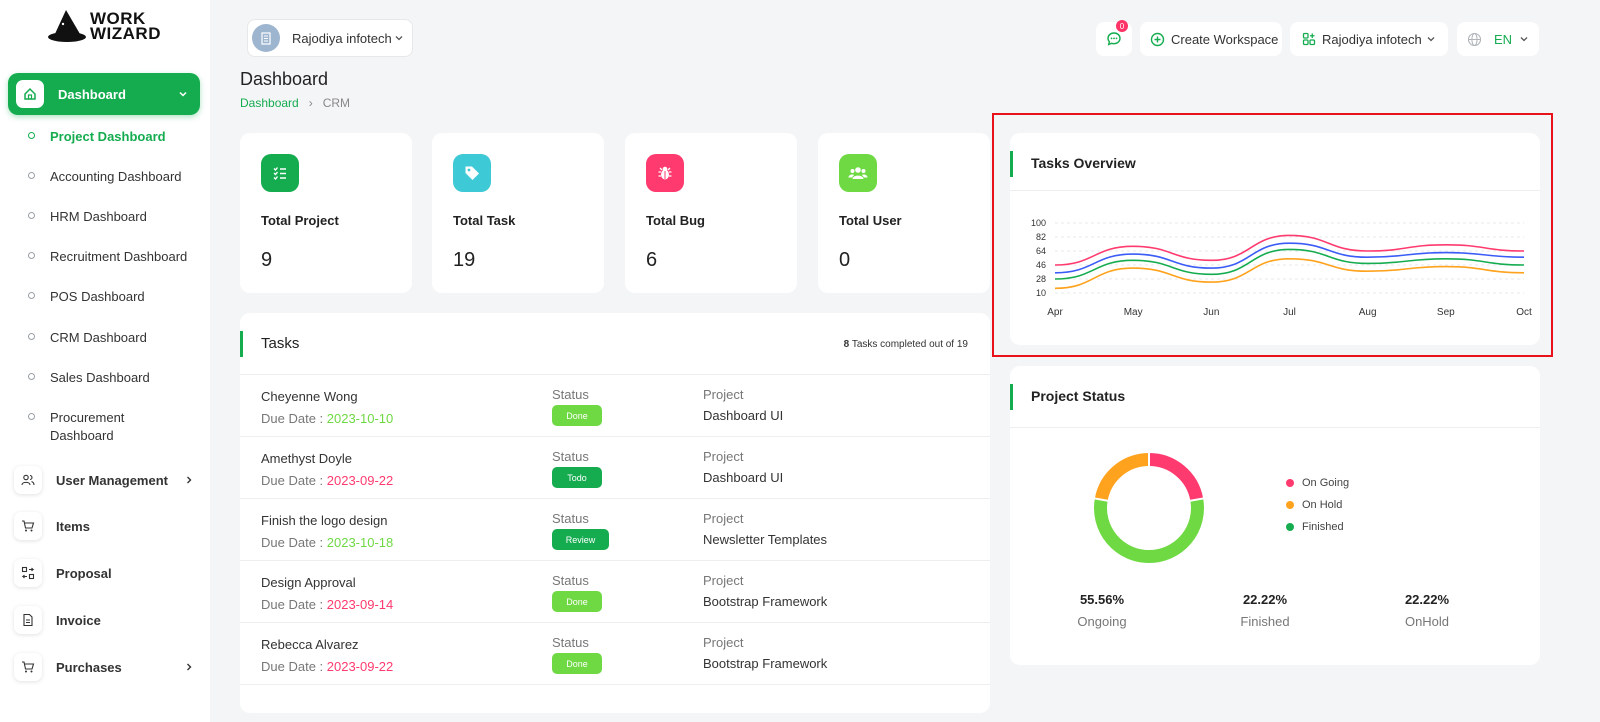  Describe the element at coordinates (116, 176) in the screenshot. I see `sidebar-subitem-label: Accounting Dashboard` at that location.